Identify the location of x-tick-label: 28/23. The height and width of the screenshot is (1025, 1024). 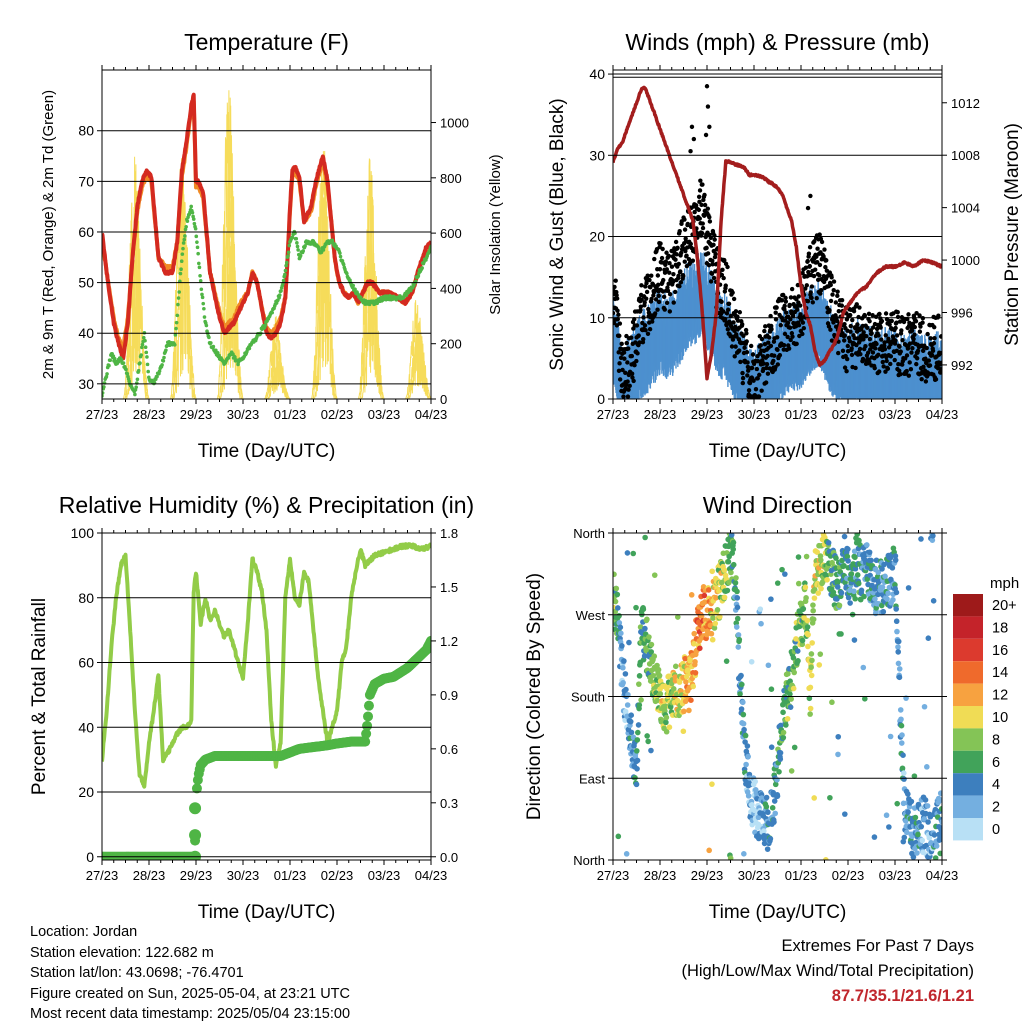
(149, 414).